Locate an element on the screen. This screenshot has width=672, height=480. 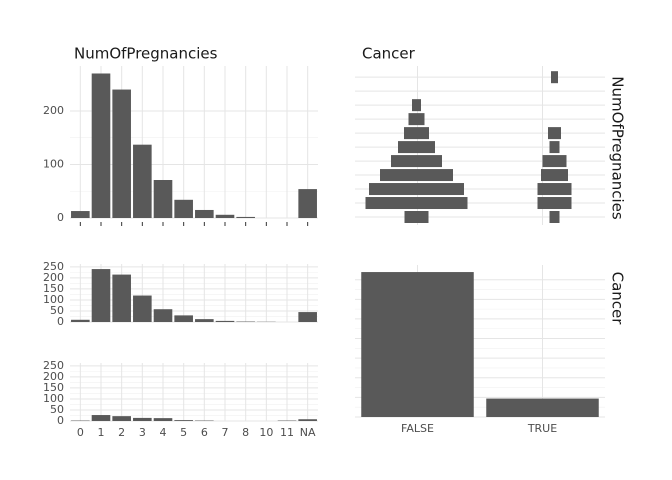
column-label: NumOfPregnancies is located at coordinates (146, 54).